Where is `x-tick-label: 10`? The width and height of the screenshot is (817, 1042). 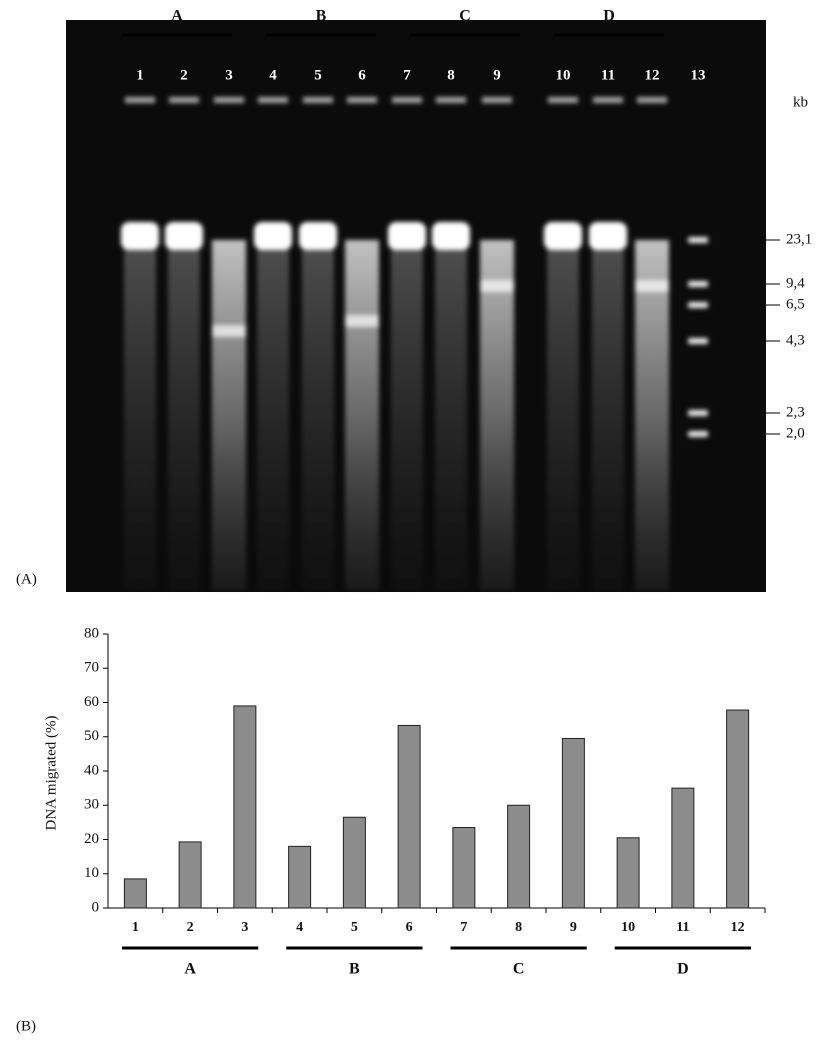
x-tick-label: 10 is located at coordinates (628, 927).